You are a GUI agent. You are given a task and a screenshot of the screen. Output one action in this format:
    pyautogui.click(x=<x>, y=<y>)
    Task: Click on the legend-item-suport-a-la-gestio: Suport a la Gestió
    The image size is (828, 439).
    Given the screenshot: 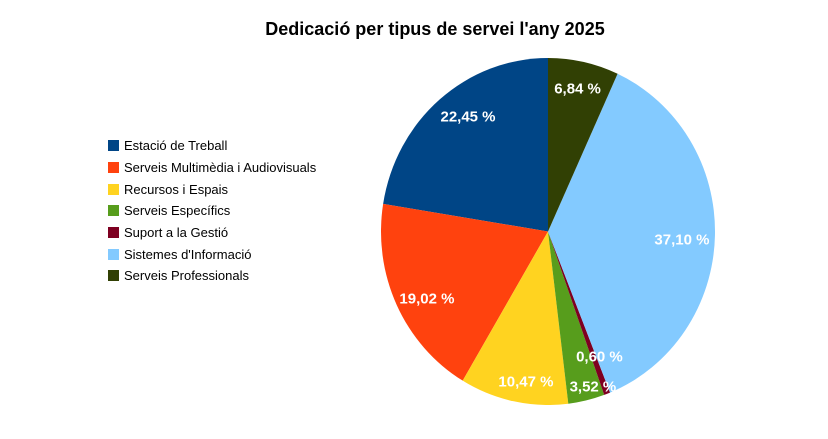 What is the action you would take?
    pyautogui.click(x=212, y=233)
    